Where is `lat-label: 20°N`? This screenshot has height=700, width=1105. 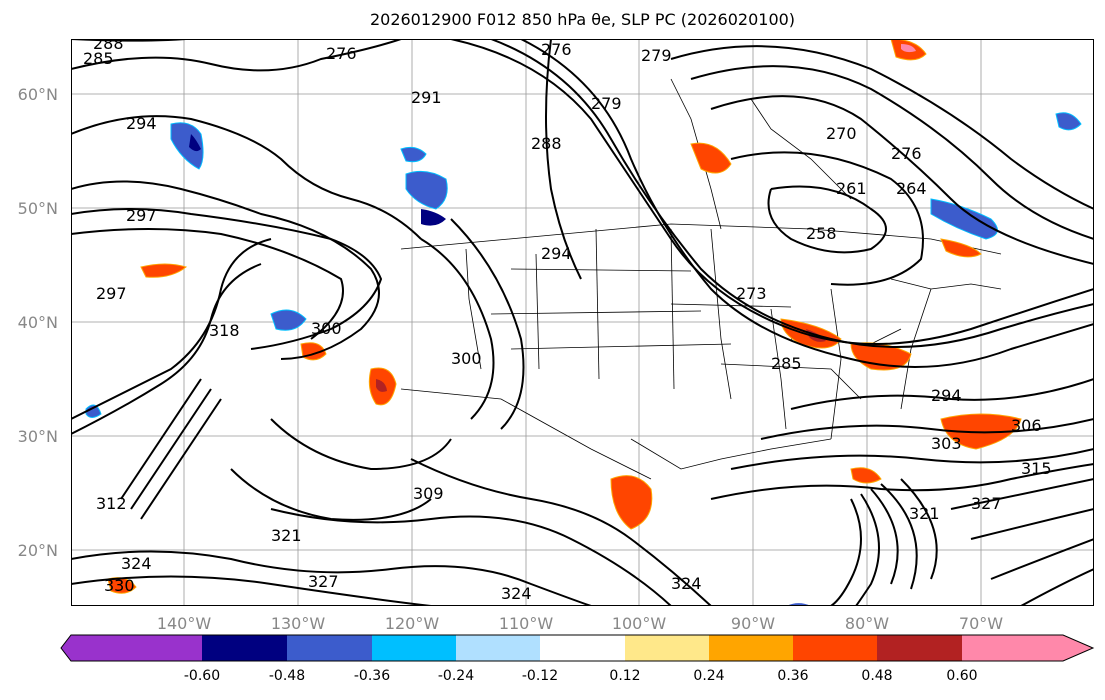
lat-label: 20°N is located at coordinates (37, 550).